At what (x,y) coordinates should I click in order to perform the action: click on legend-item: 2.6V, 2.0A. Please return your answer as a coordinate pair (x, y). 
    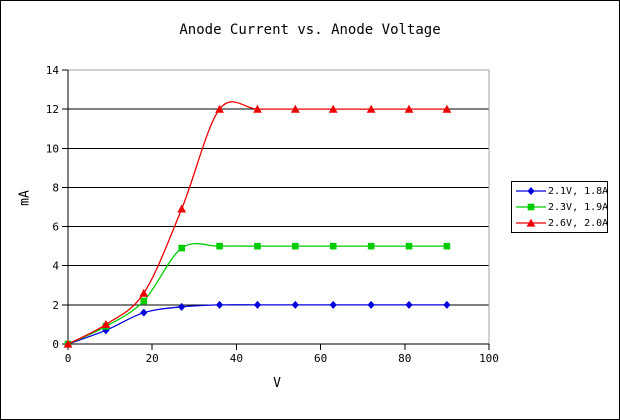
    Looking at the image, I should click on (560, 223).